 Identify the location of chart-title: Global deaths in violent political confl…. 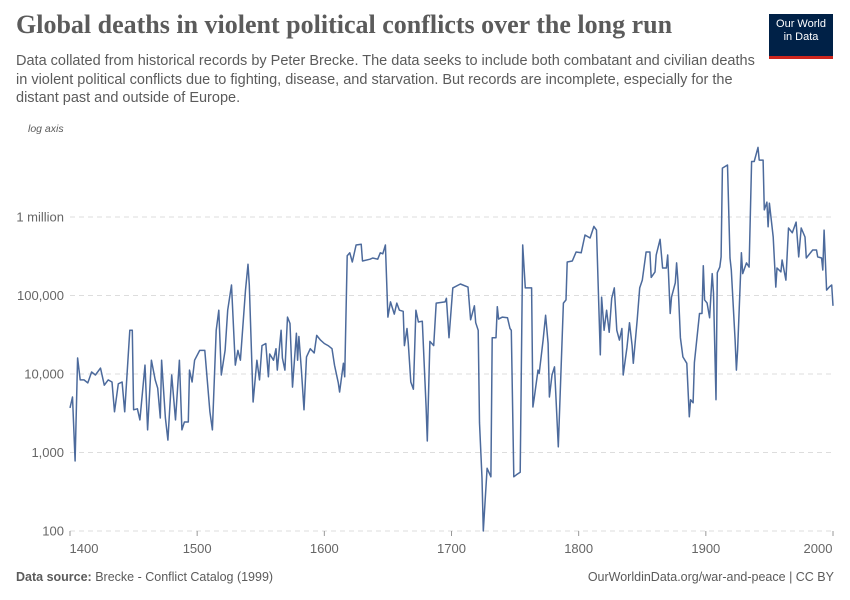
(344, 24).